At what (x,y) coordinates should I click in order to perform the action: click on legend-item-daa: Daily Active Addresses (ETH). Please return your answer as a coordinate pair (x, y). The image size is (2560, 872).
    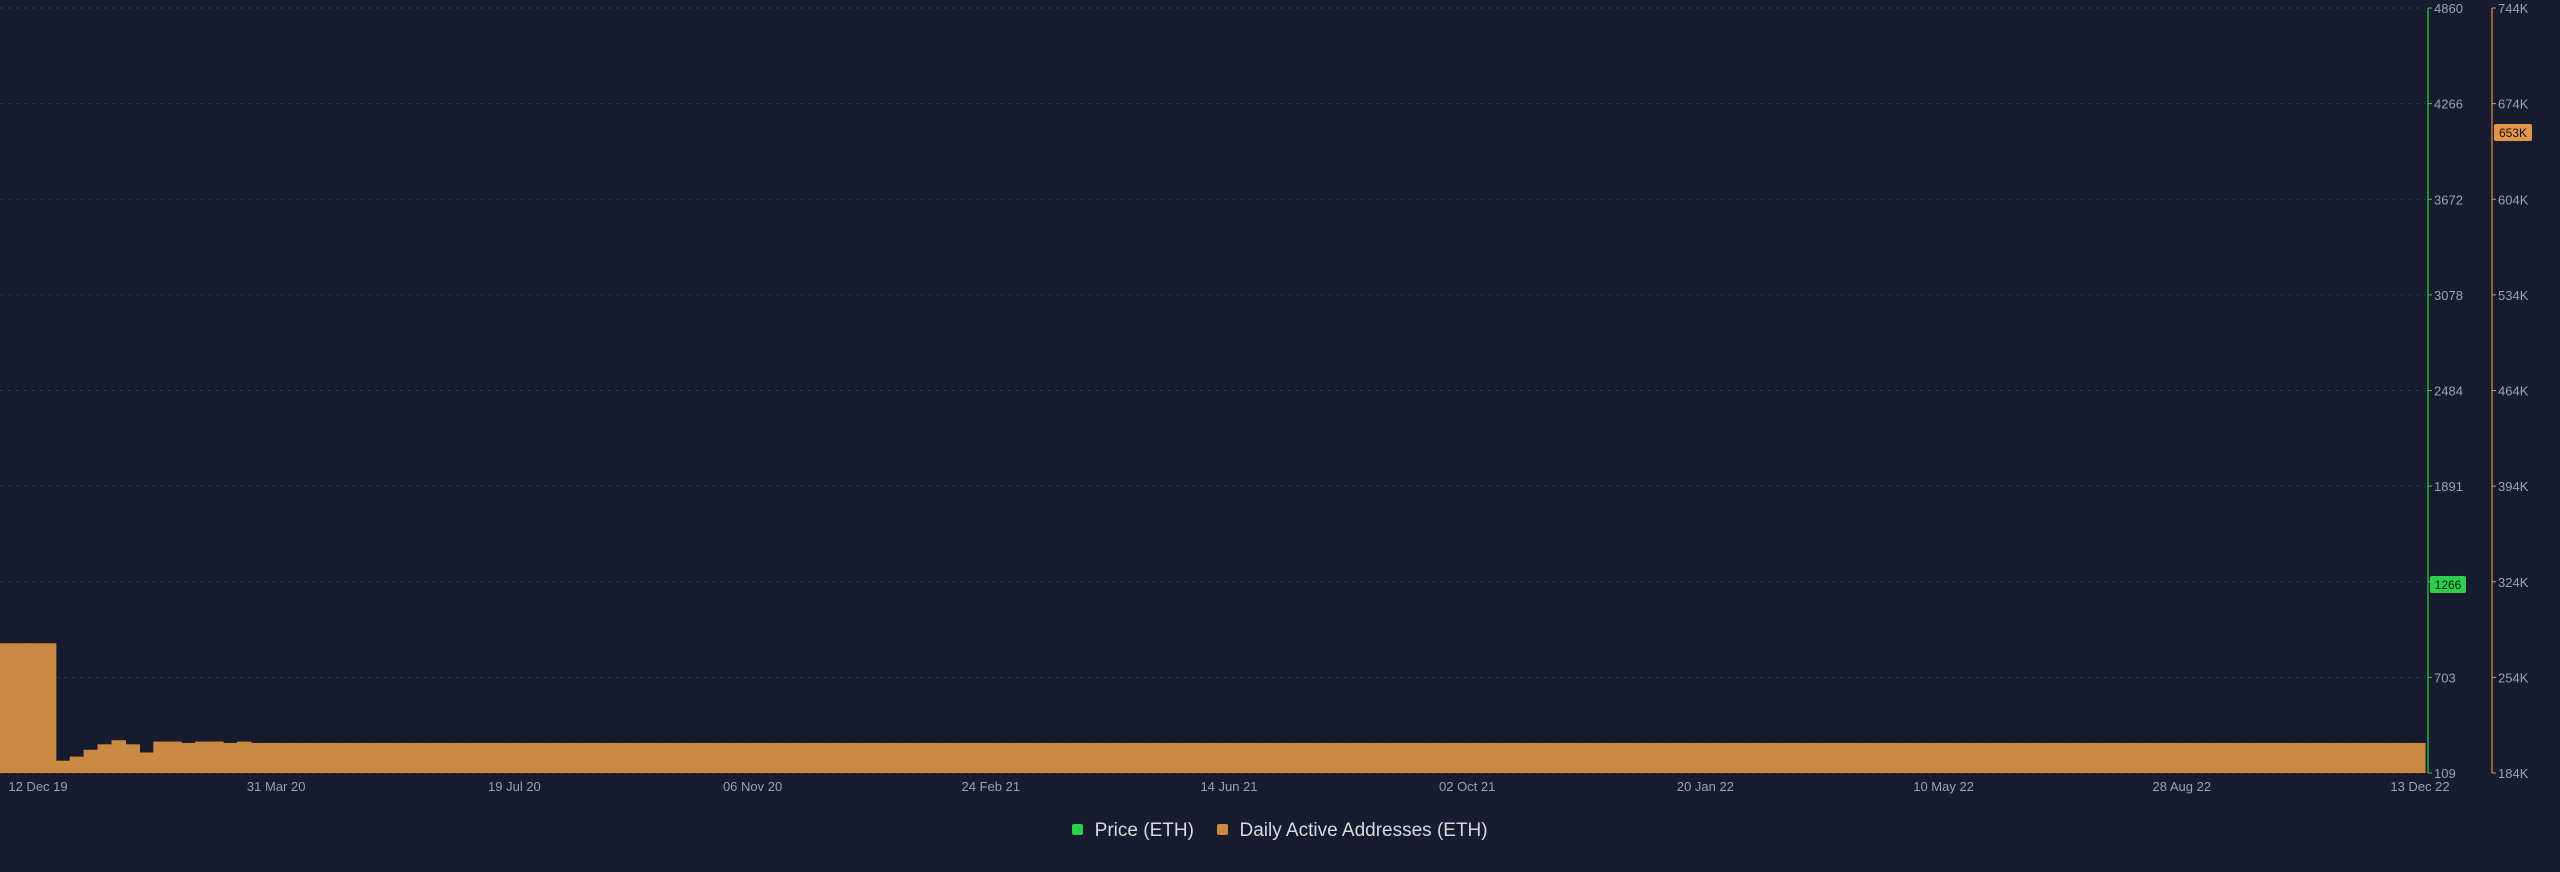
    Looking at the image, I should click on (1352, 831).